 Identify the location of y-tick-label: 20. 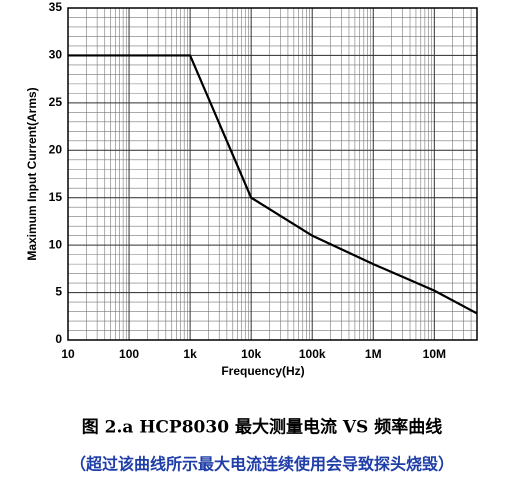
(56, 149).